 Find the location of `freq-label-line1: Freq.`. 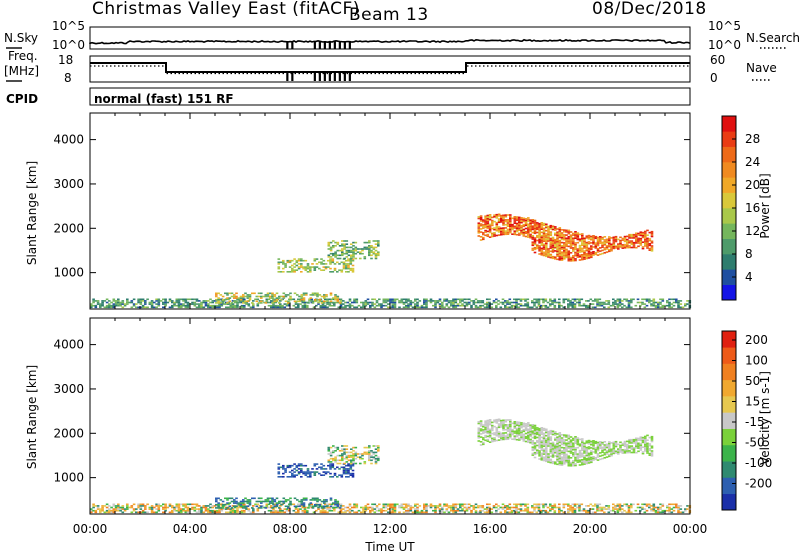

freq-label-line1: Freq. is located at coordinates (23, 56).